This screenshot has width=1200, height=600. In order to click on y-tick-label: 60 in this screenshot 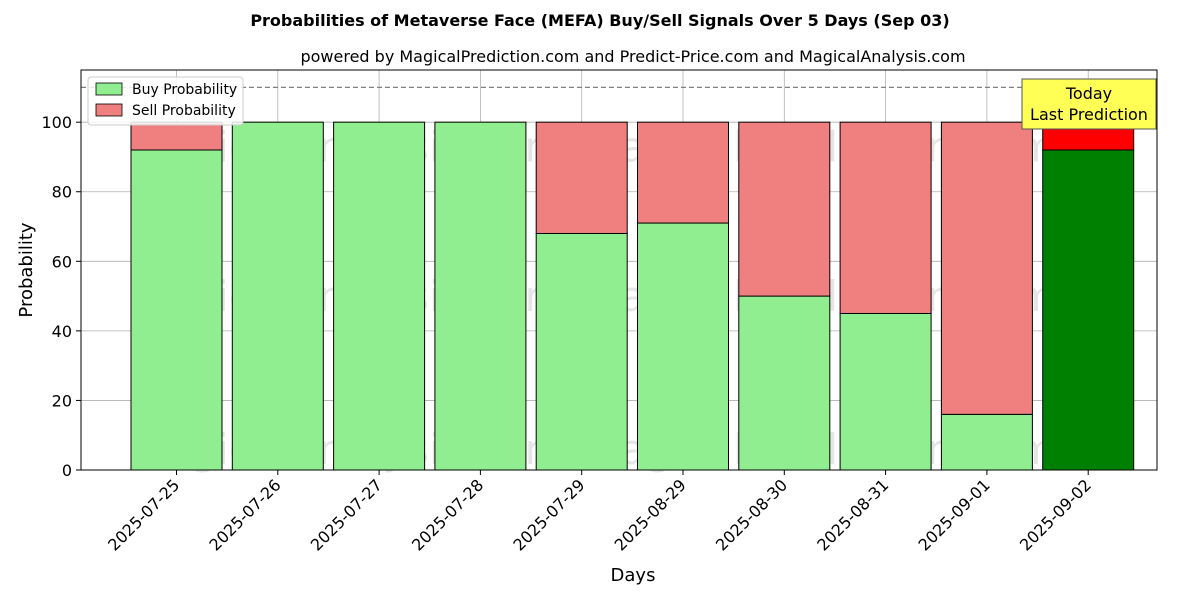, I will do `click(62, 261)`.